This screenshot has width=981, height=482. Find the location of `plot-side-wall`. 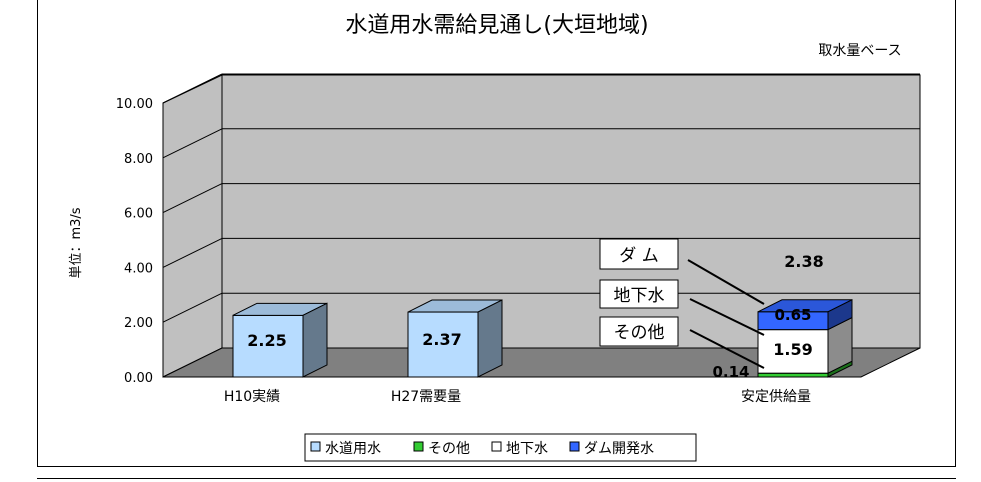

plot-side-wall is located at coordinates (192, 226).